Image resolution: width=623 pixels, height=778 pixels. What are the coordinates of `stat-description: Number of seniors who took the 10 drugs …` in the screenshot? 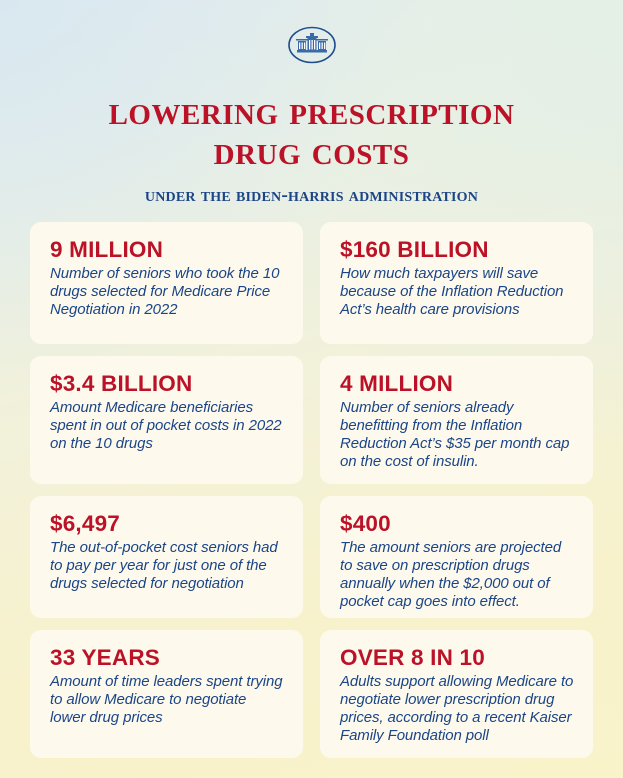 It's located at (165, 291).